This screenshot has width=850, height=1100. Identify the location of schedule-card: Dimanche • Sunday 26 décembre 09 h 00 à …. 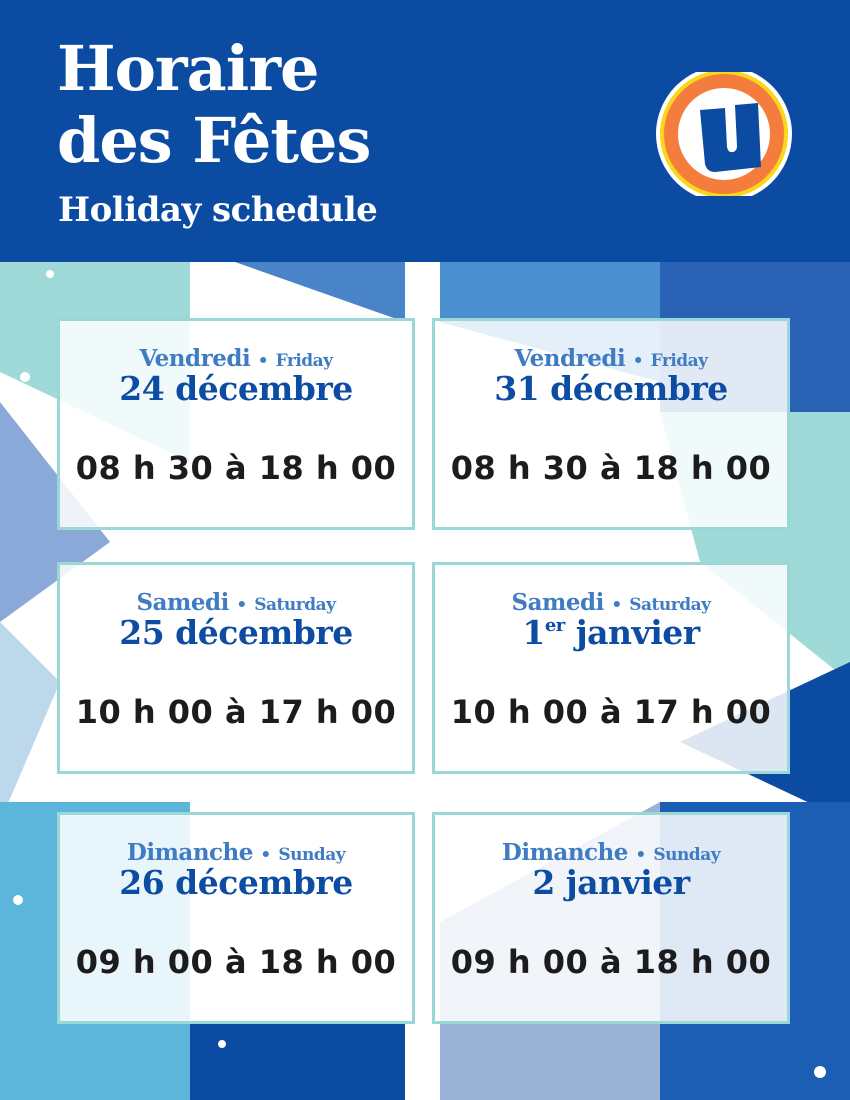
(236, 918).